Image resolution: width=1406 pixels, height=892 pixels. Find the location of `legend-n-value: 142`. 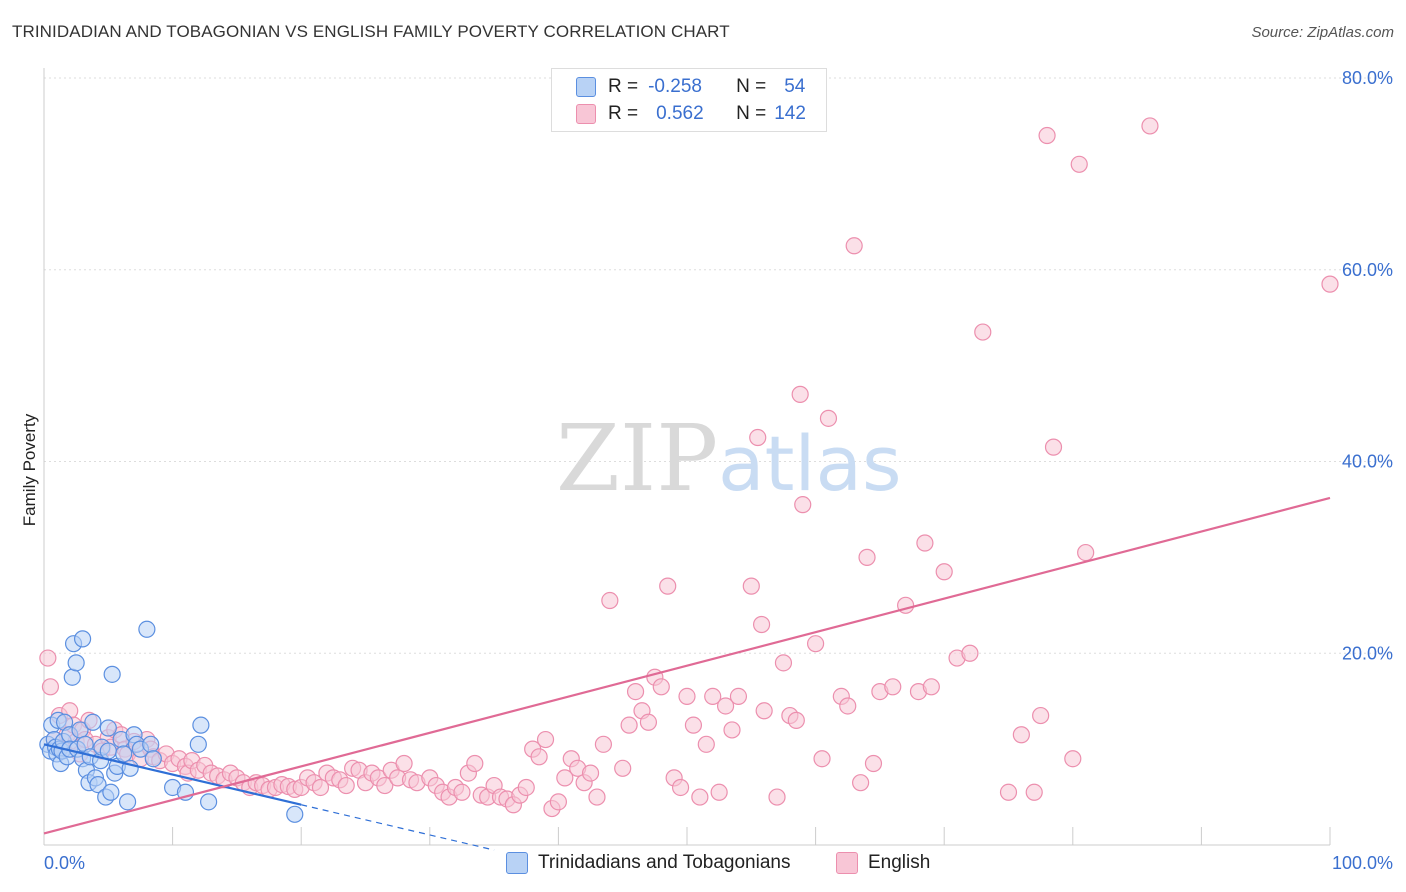

legend-n-value: 142 is located at coordinates (790, 113).